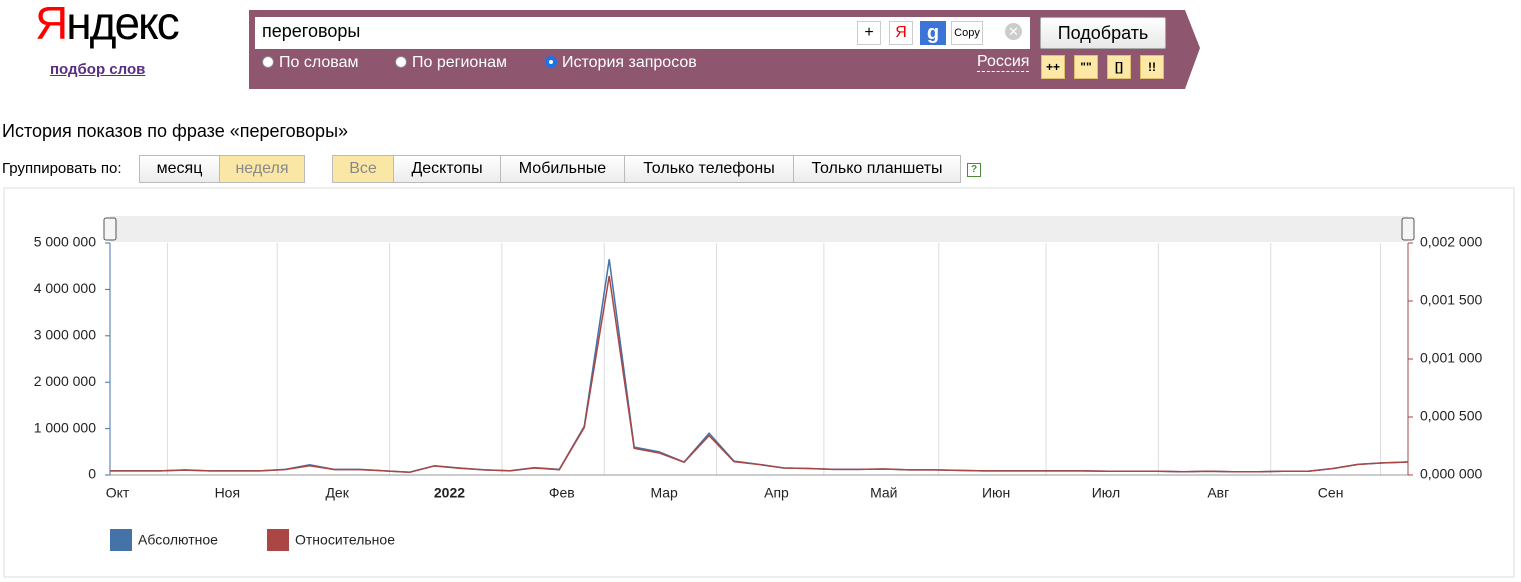 This screenshot has width=1521, height=582. Describe the element at coordinates (179, 169) in the screenshot. I see `group-button: месяц` at that location.